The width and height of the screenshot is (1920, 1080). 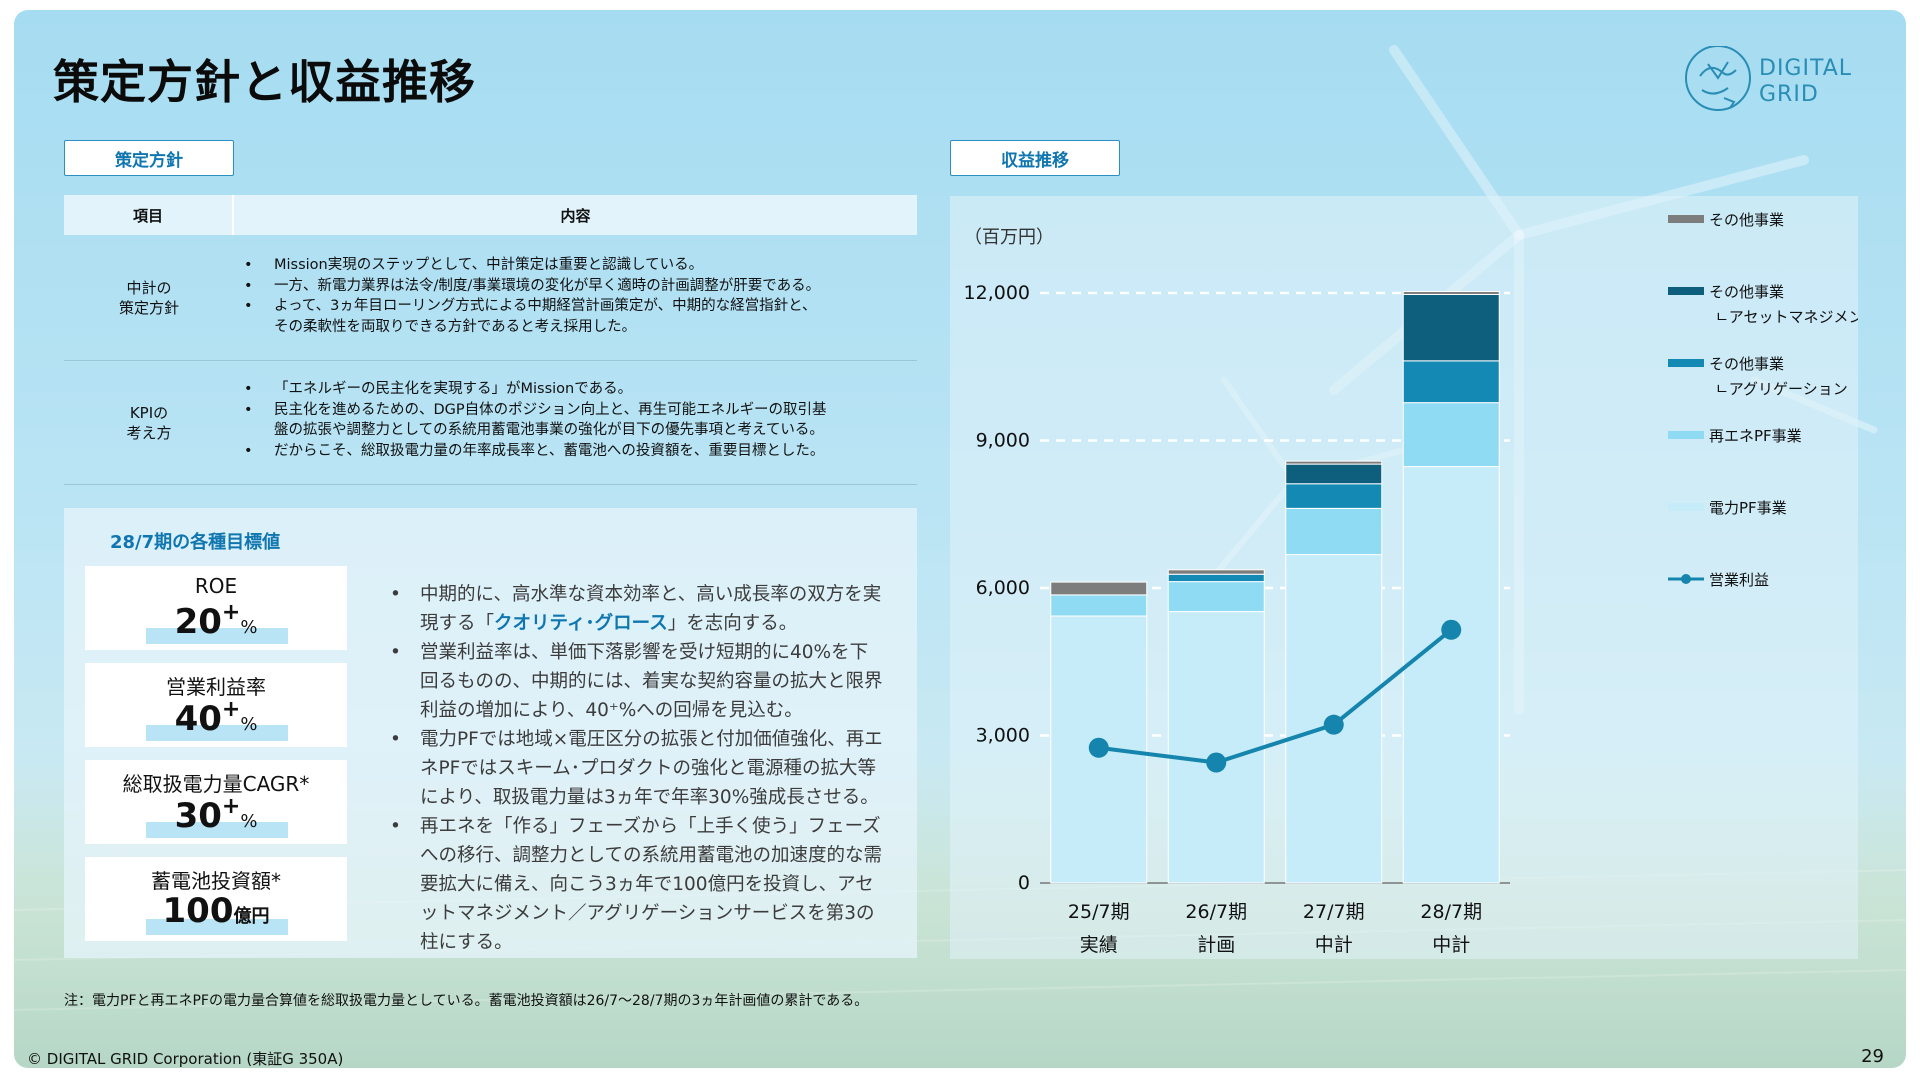 What do you see at coordinates (1024, 883) in the screenshot?
I see `y-tick-label: 0` at bounding box center [1024, 883].